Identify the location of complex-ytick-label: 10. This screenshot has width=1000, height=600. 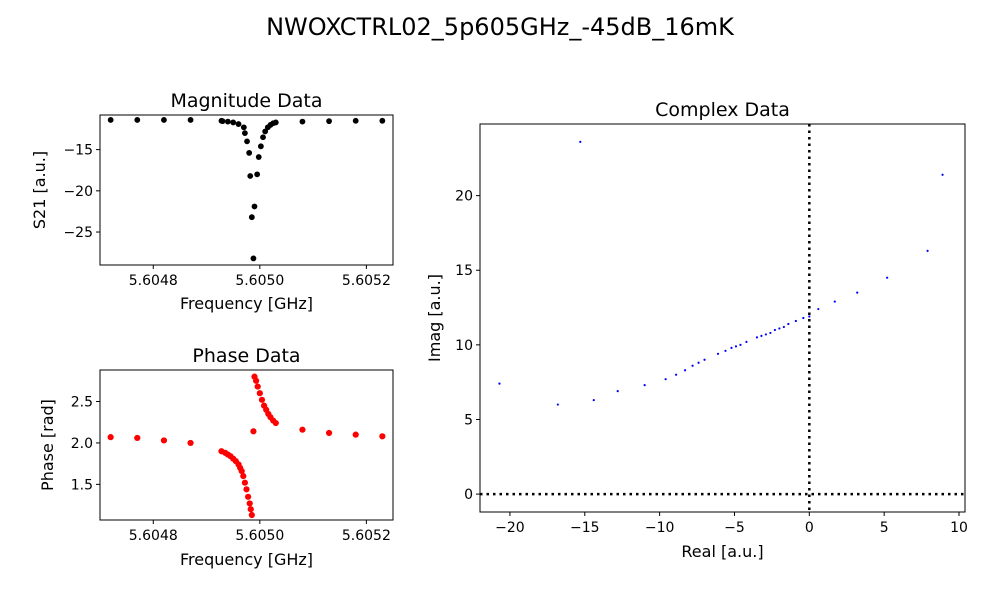
(464, 346).